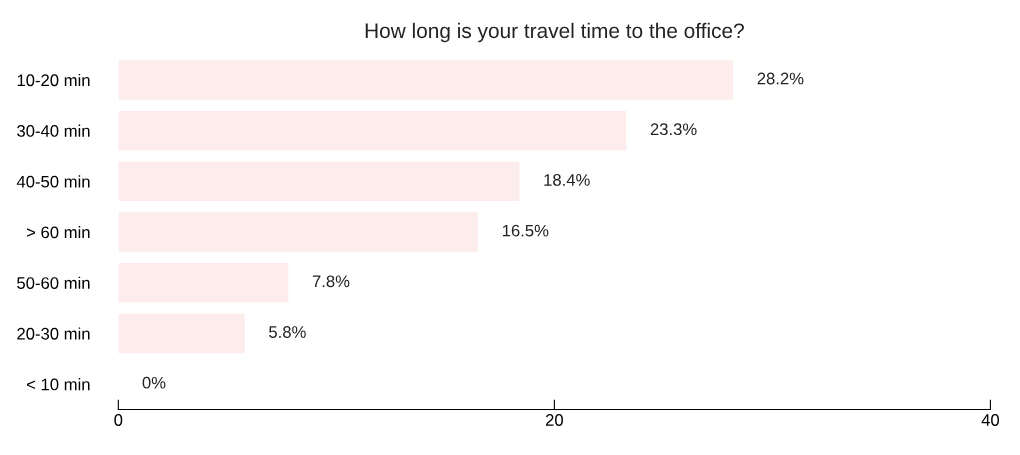  I want to click on y-tick-label: > 60 min, so click(58, 232).